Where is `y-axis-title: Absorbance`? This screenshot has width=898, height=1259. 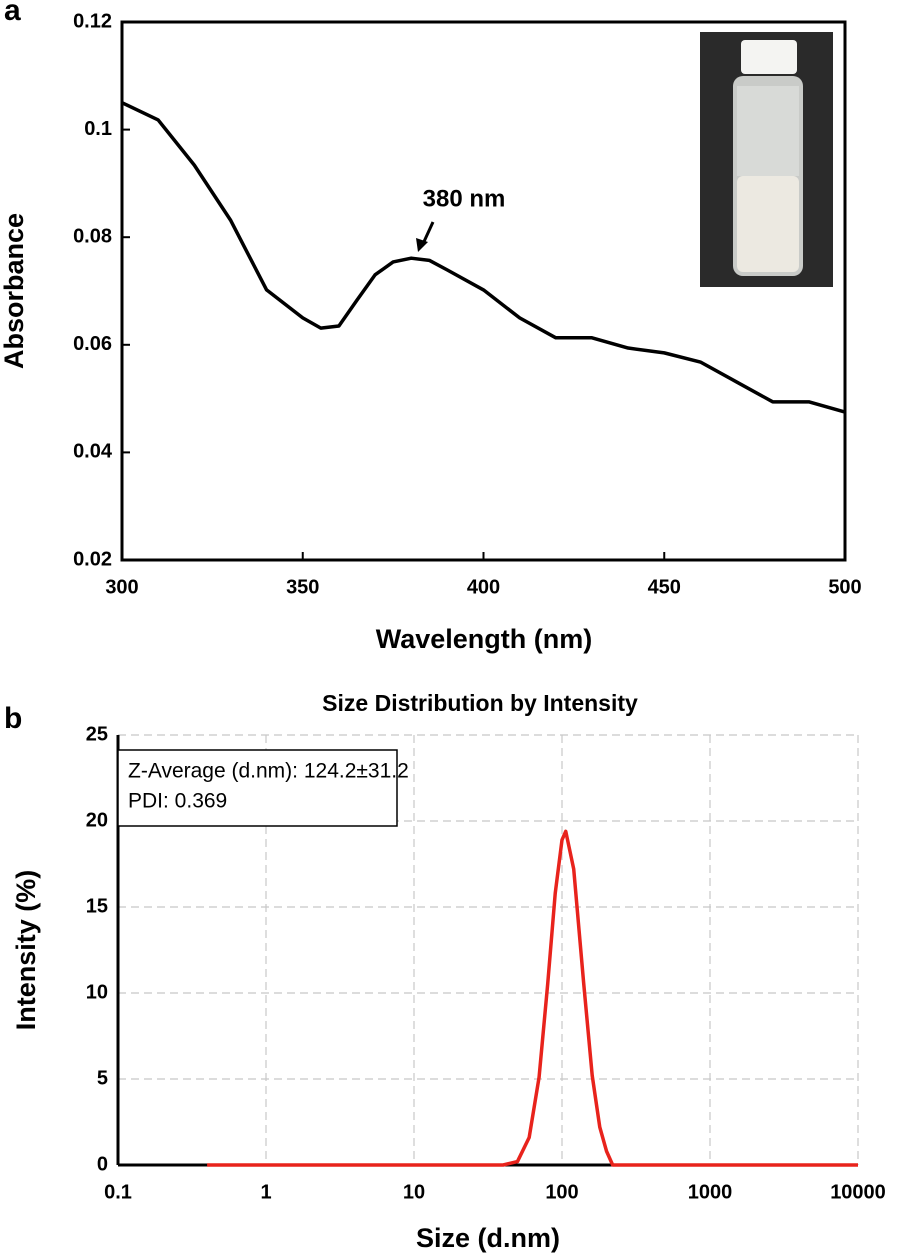
y-axis-title: Absorbance is located at coordinates (14, 291).